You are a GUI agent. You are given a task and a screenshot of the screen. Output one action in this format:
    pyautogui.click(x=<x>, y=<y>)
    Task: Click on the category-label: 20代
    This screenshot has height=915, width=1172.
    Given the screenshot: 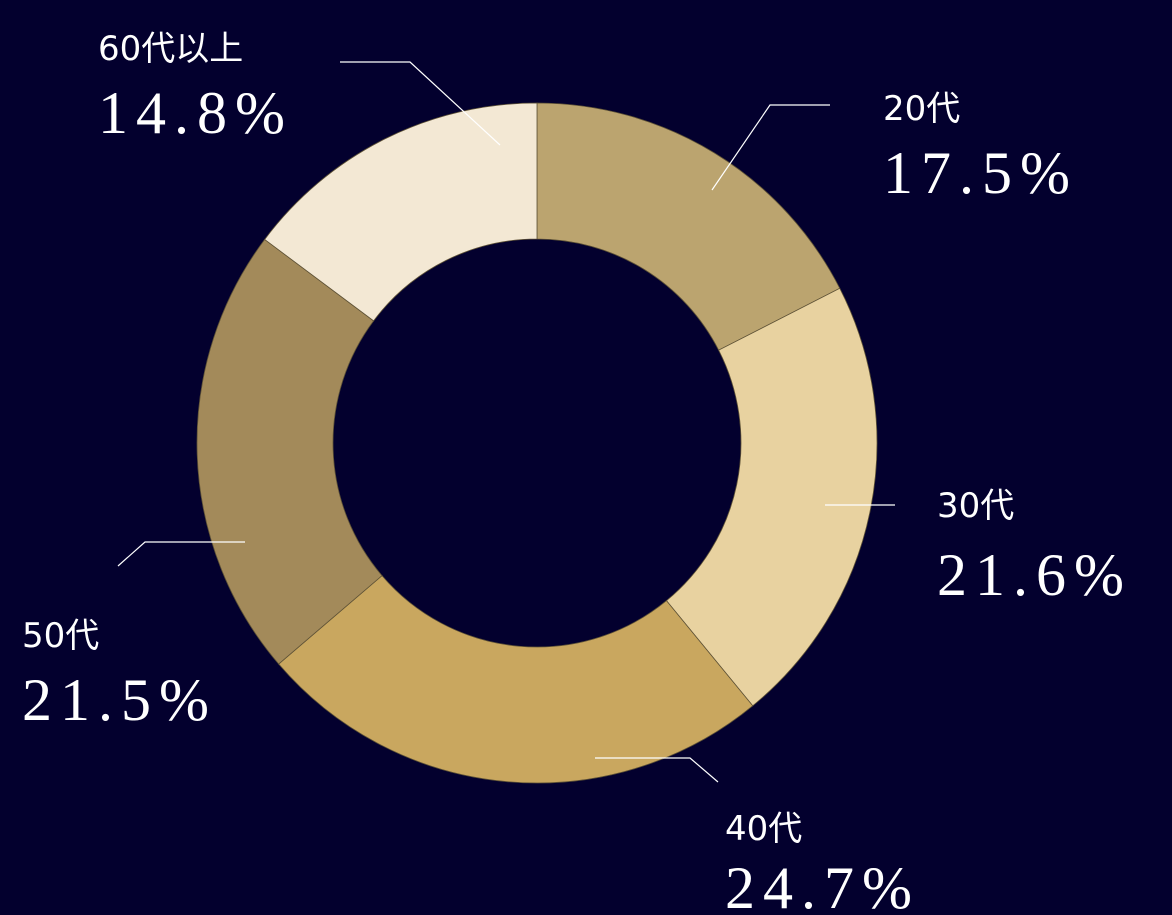 What is the action you would take?
    pyautogui.click(x=921, y=109)
    